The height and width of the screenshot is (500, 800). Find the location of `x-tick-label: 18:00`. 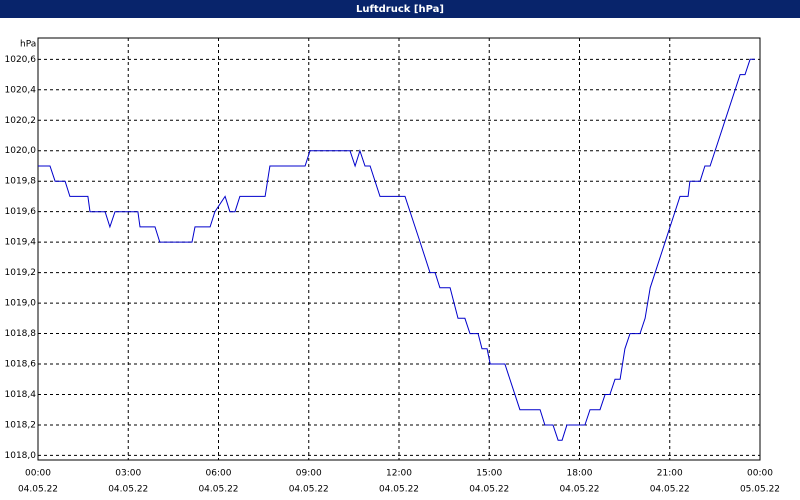

x-tick-label: 18:00 is located at coordinates (580, 474).